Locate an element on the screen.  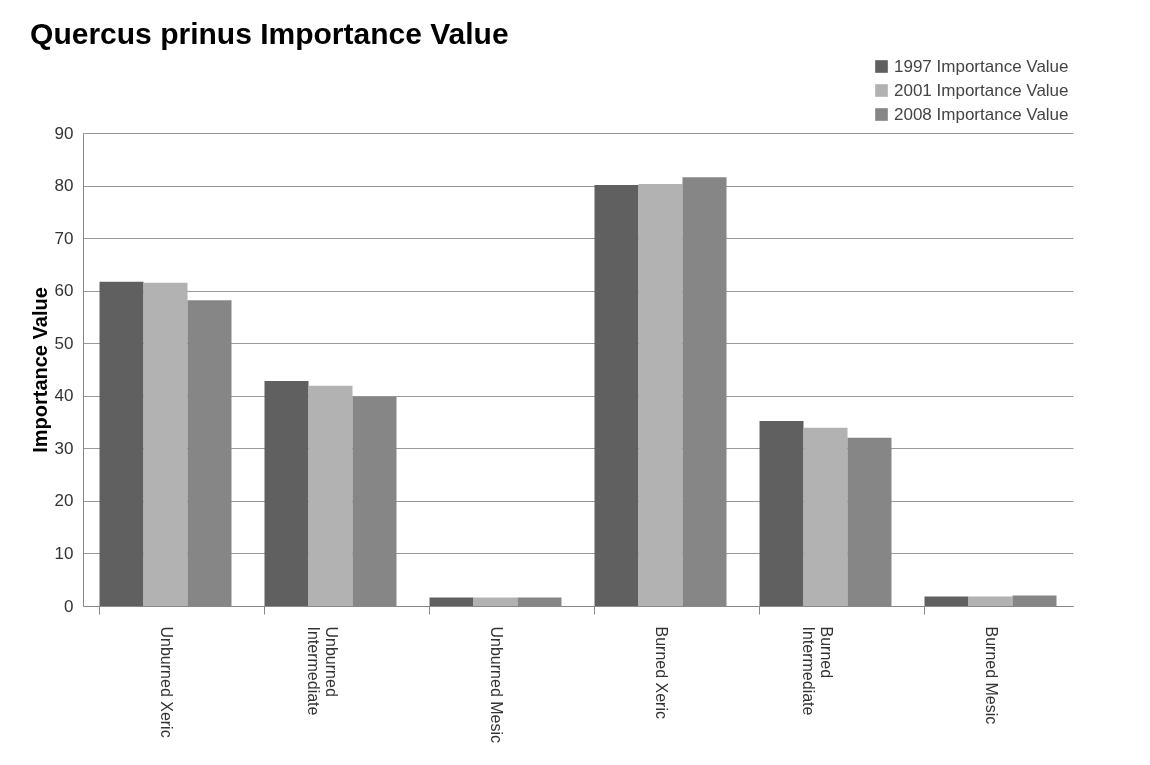
x-tick-label: Unburned Xeric is located at coordinates (166, 682).